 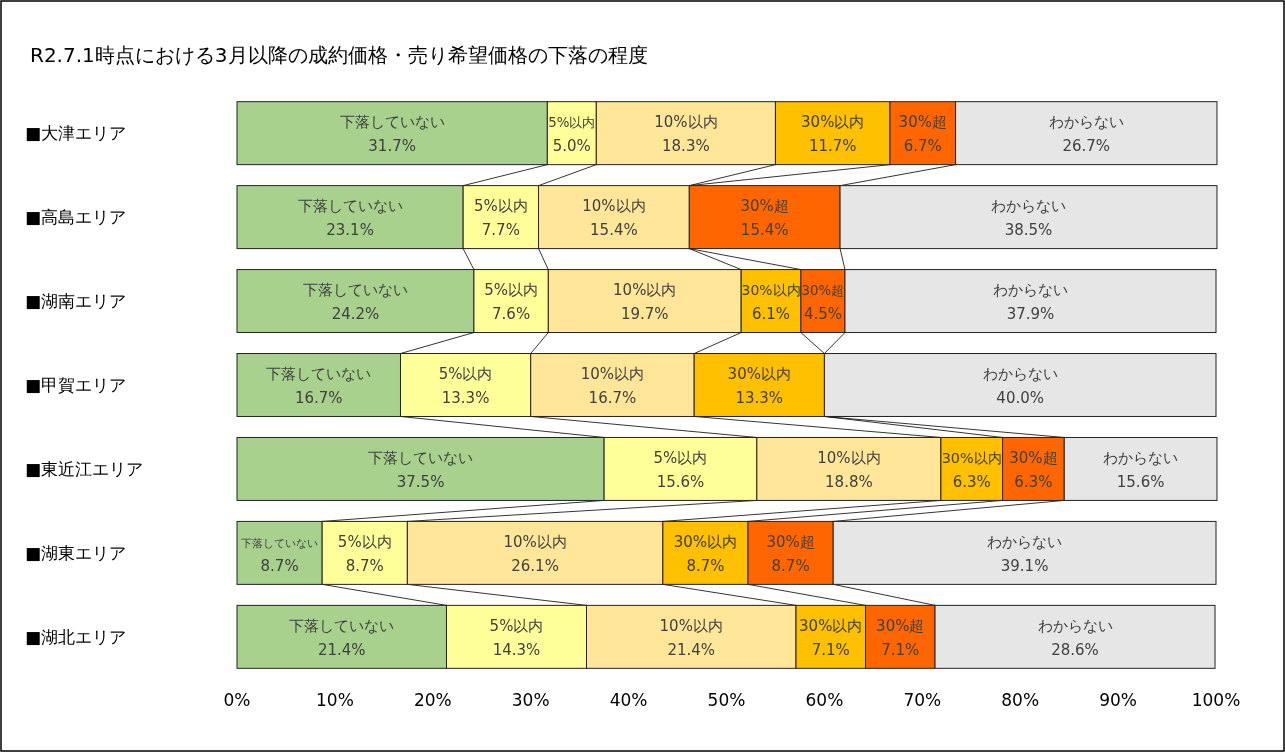 What do you see at coordinates (511, 314) in the screenshot?
I see `data-label: 7.6%` at bounding box center [511, 314].